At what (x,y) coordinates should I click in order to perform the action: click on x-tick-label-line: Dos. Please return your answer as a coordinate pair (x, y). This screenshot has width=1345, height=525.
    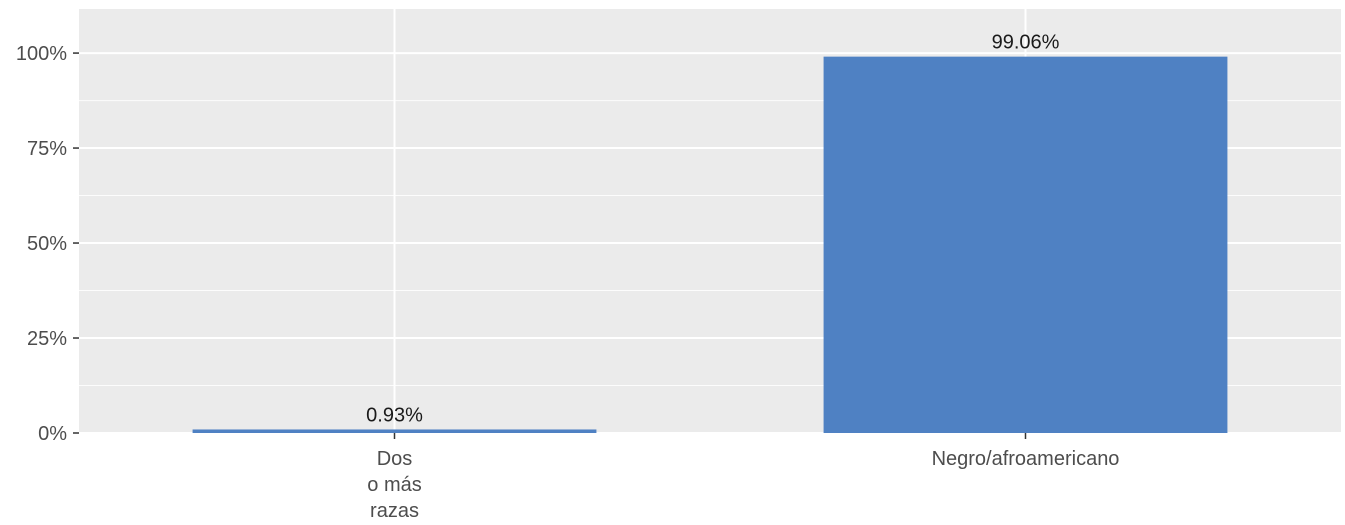
    Looking at the image, I should click on (395, 459).